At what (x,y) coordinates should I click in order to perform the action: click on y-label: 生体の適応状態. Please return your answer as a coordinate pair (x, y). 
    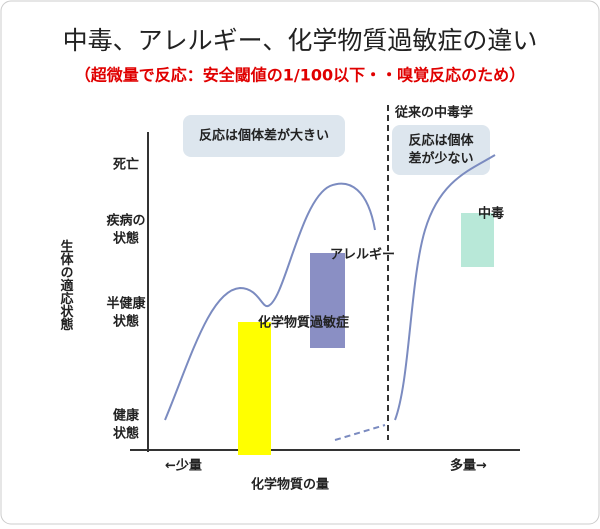
    Looking at the image, I should click on (66, 285).